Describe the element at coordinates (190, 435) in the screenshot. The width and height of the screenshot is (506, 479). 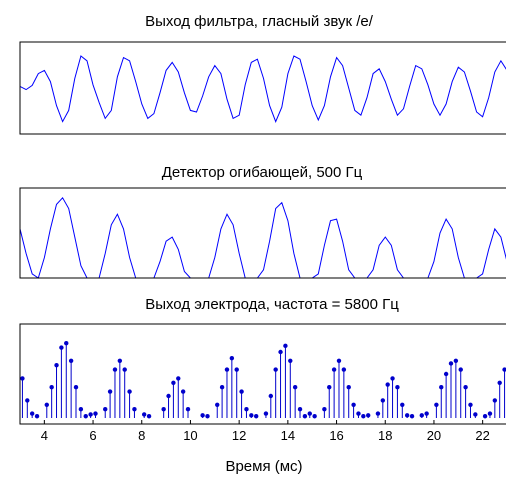
I see `x-tick-label: 10` at that location.